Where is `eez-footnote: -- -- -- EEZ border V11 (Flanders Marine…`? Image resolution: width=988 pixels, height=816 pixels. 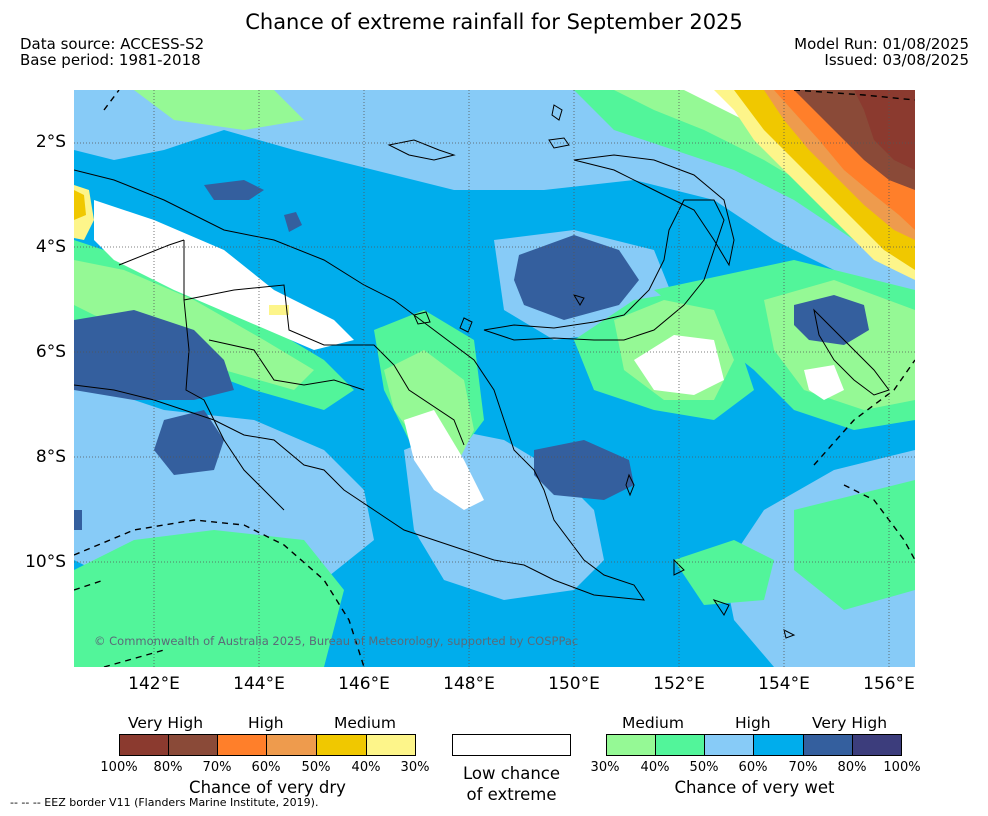 eez-footnote: -- -- -- EEZ border V11 (Flanders Marine… is located at coordinates (164, 802).